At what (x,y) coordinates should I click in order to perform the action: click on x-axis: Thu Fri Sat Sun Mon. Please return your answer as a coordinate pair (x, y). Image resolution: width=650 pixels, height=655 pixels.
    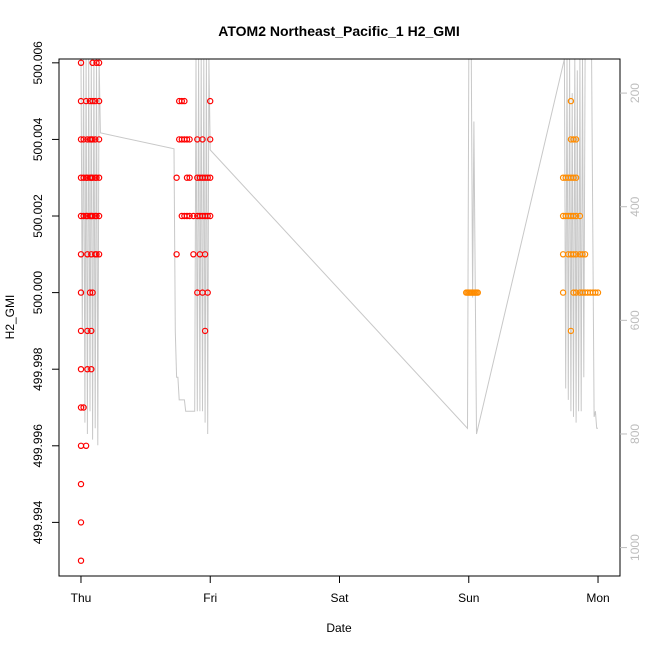
    Looking at the image, I should click on (340, 590).